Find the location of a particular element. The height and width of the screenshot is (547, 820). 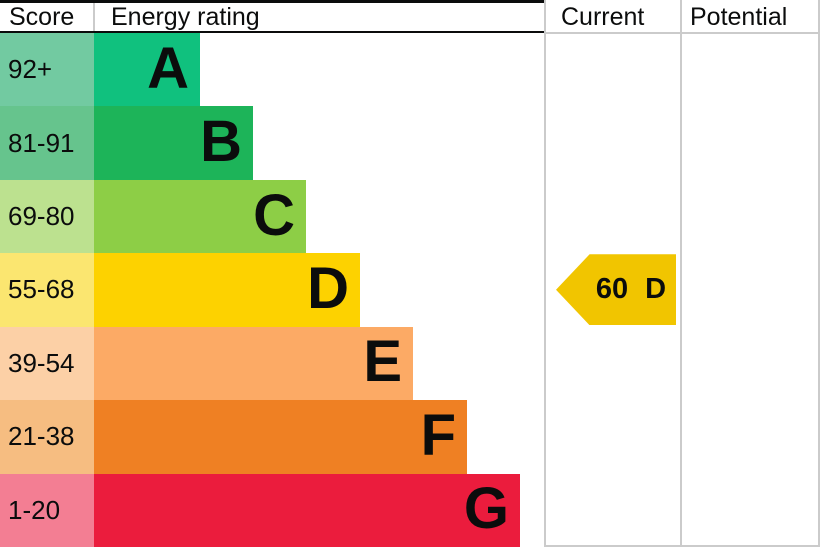

current-rating-arrow: 60 D is located at coordinates (616, 290).